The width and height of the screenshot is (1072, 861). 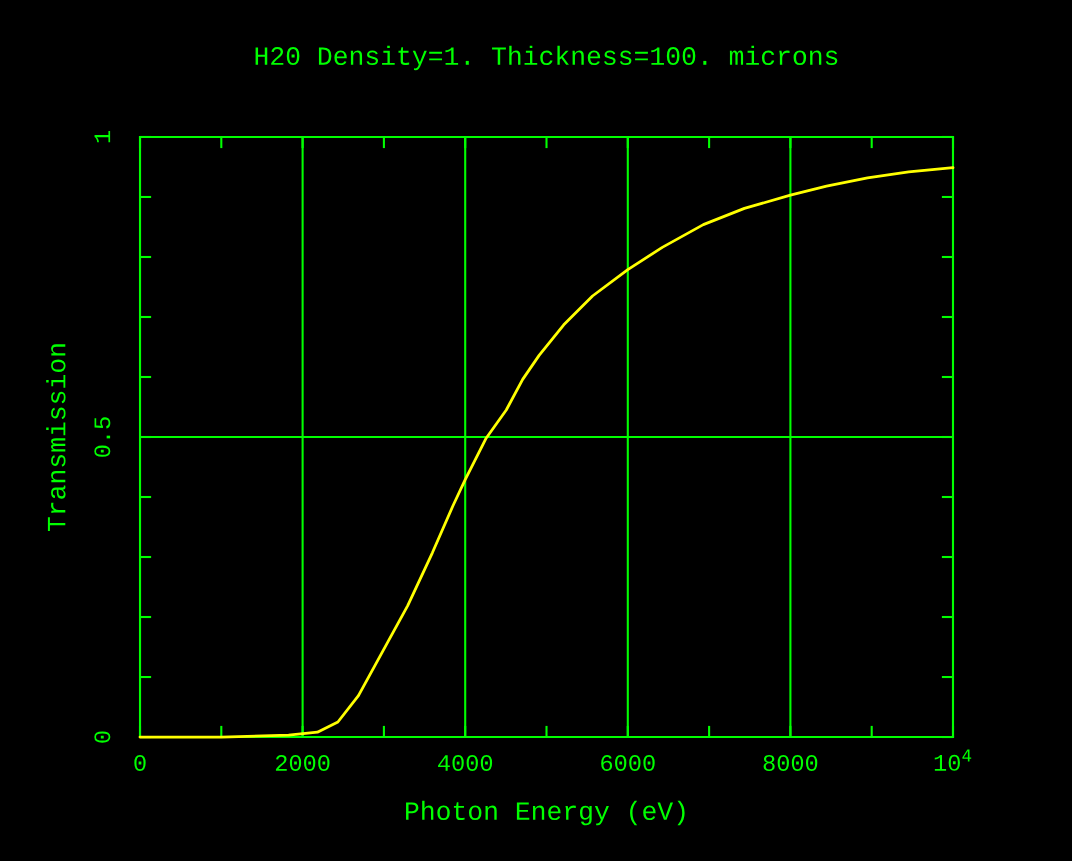 What do you see at coordinates (102, 737) in the screenshot?
I see `y-tick-label: 0` at bounding box center [102, 737].